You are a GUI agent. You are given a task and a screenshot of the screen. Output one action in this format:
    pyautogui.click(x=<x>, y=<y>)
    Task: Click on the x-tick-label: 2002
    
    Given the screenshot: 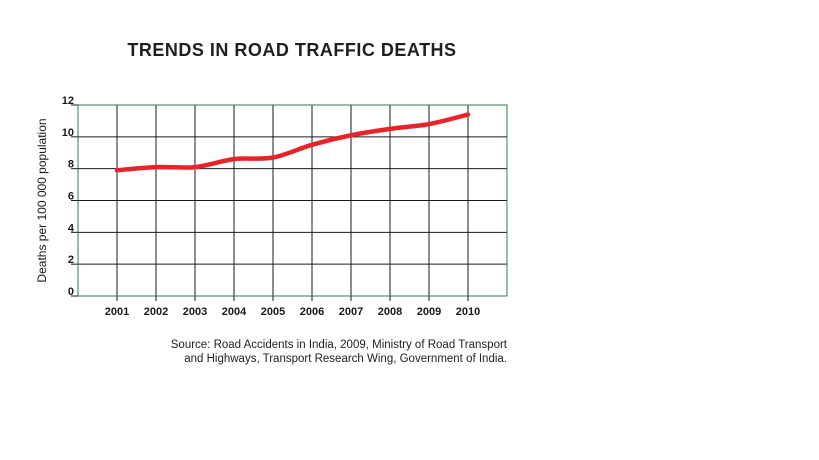 What is the action you would take?
    pyautogui.click(x=156, y=312)
    